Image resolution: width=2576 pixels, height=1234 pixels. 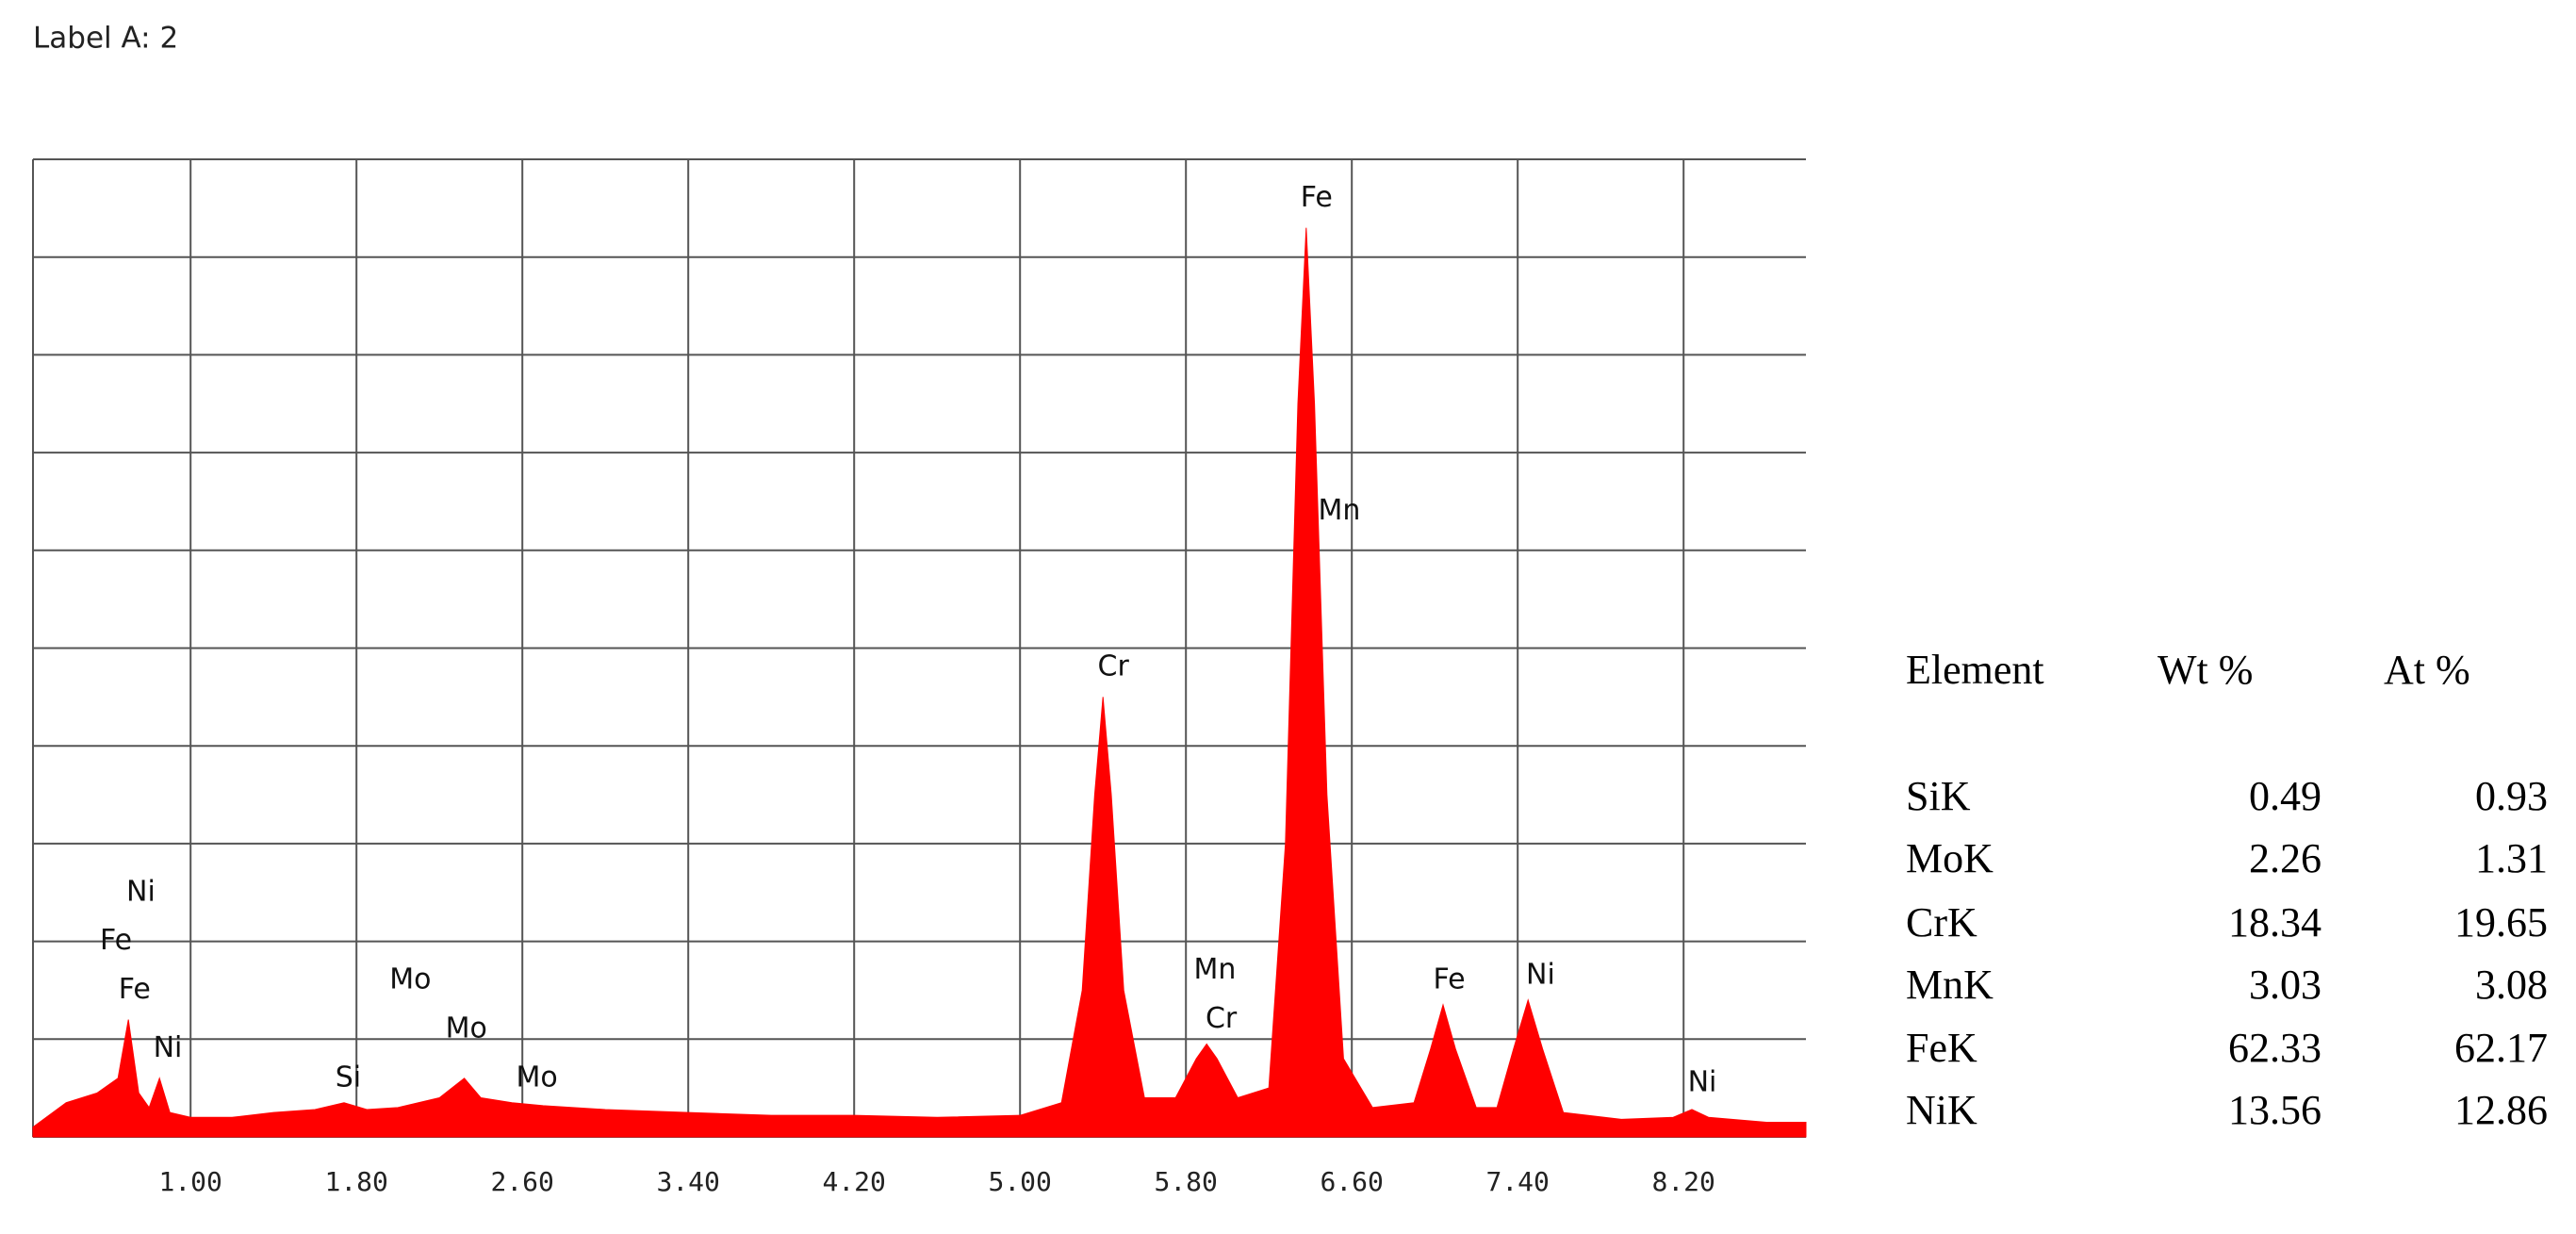 I want to click on table-element: FeK, so click(x=1941, y=1048).